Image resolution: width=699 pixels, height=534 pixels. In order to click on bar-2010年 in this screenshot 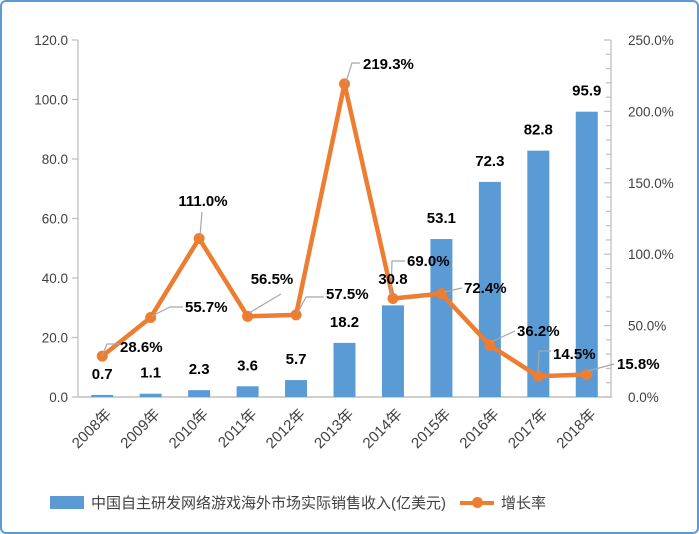, I will do `click(199, 393)`.